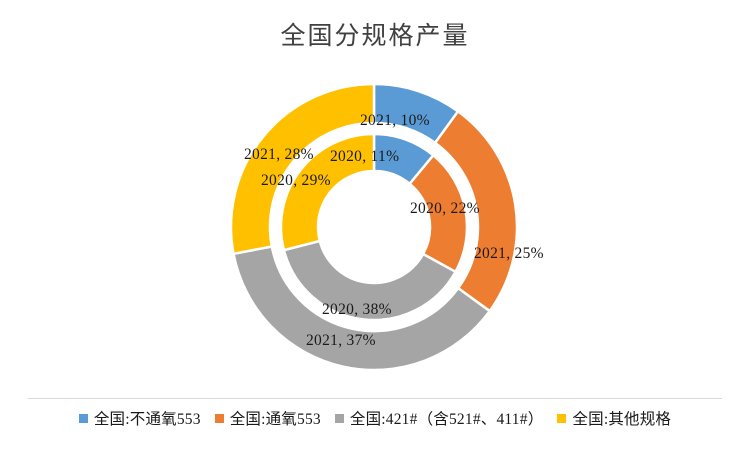 This screenshot has height=450, width=750. Describe the element at coordinates (275, 419) in the screenshot. I see `legend-label-1: 全国:通氧553` at that location.